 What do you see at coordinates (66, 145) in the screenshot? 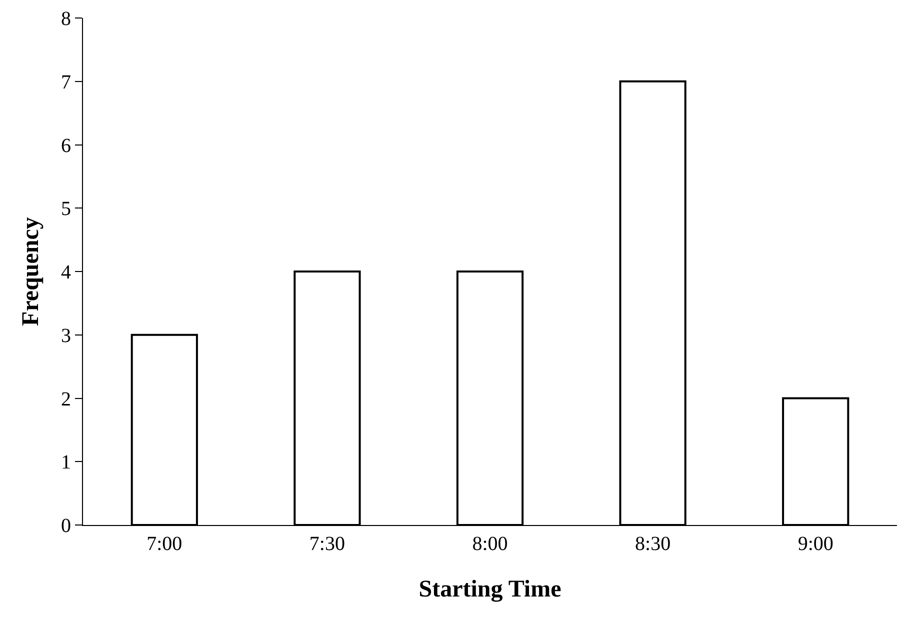
I see `y-tick-label: 6` at bounding box center [66, 145].